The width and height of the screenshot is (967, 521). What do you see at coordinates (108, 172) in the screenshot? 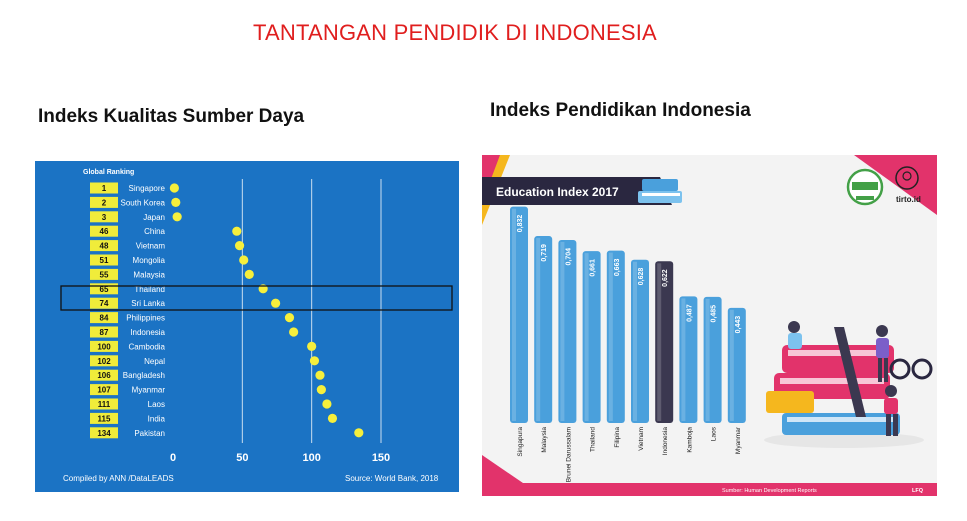
I see `ranking-header: Global Ranking` at bounding box center [108, 172].